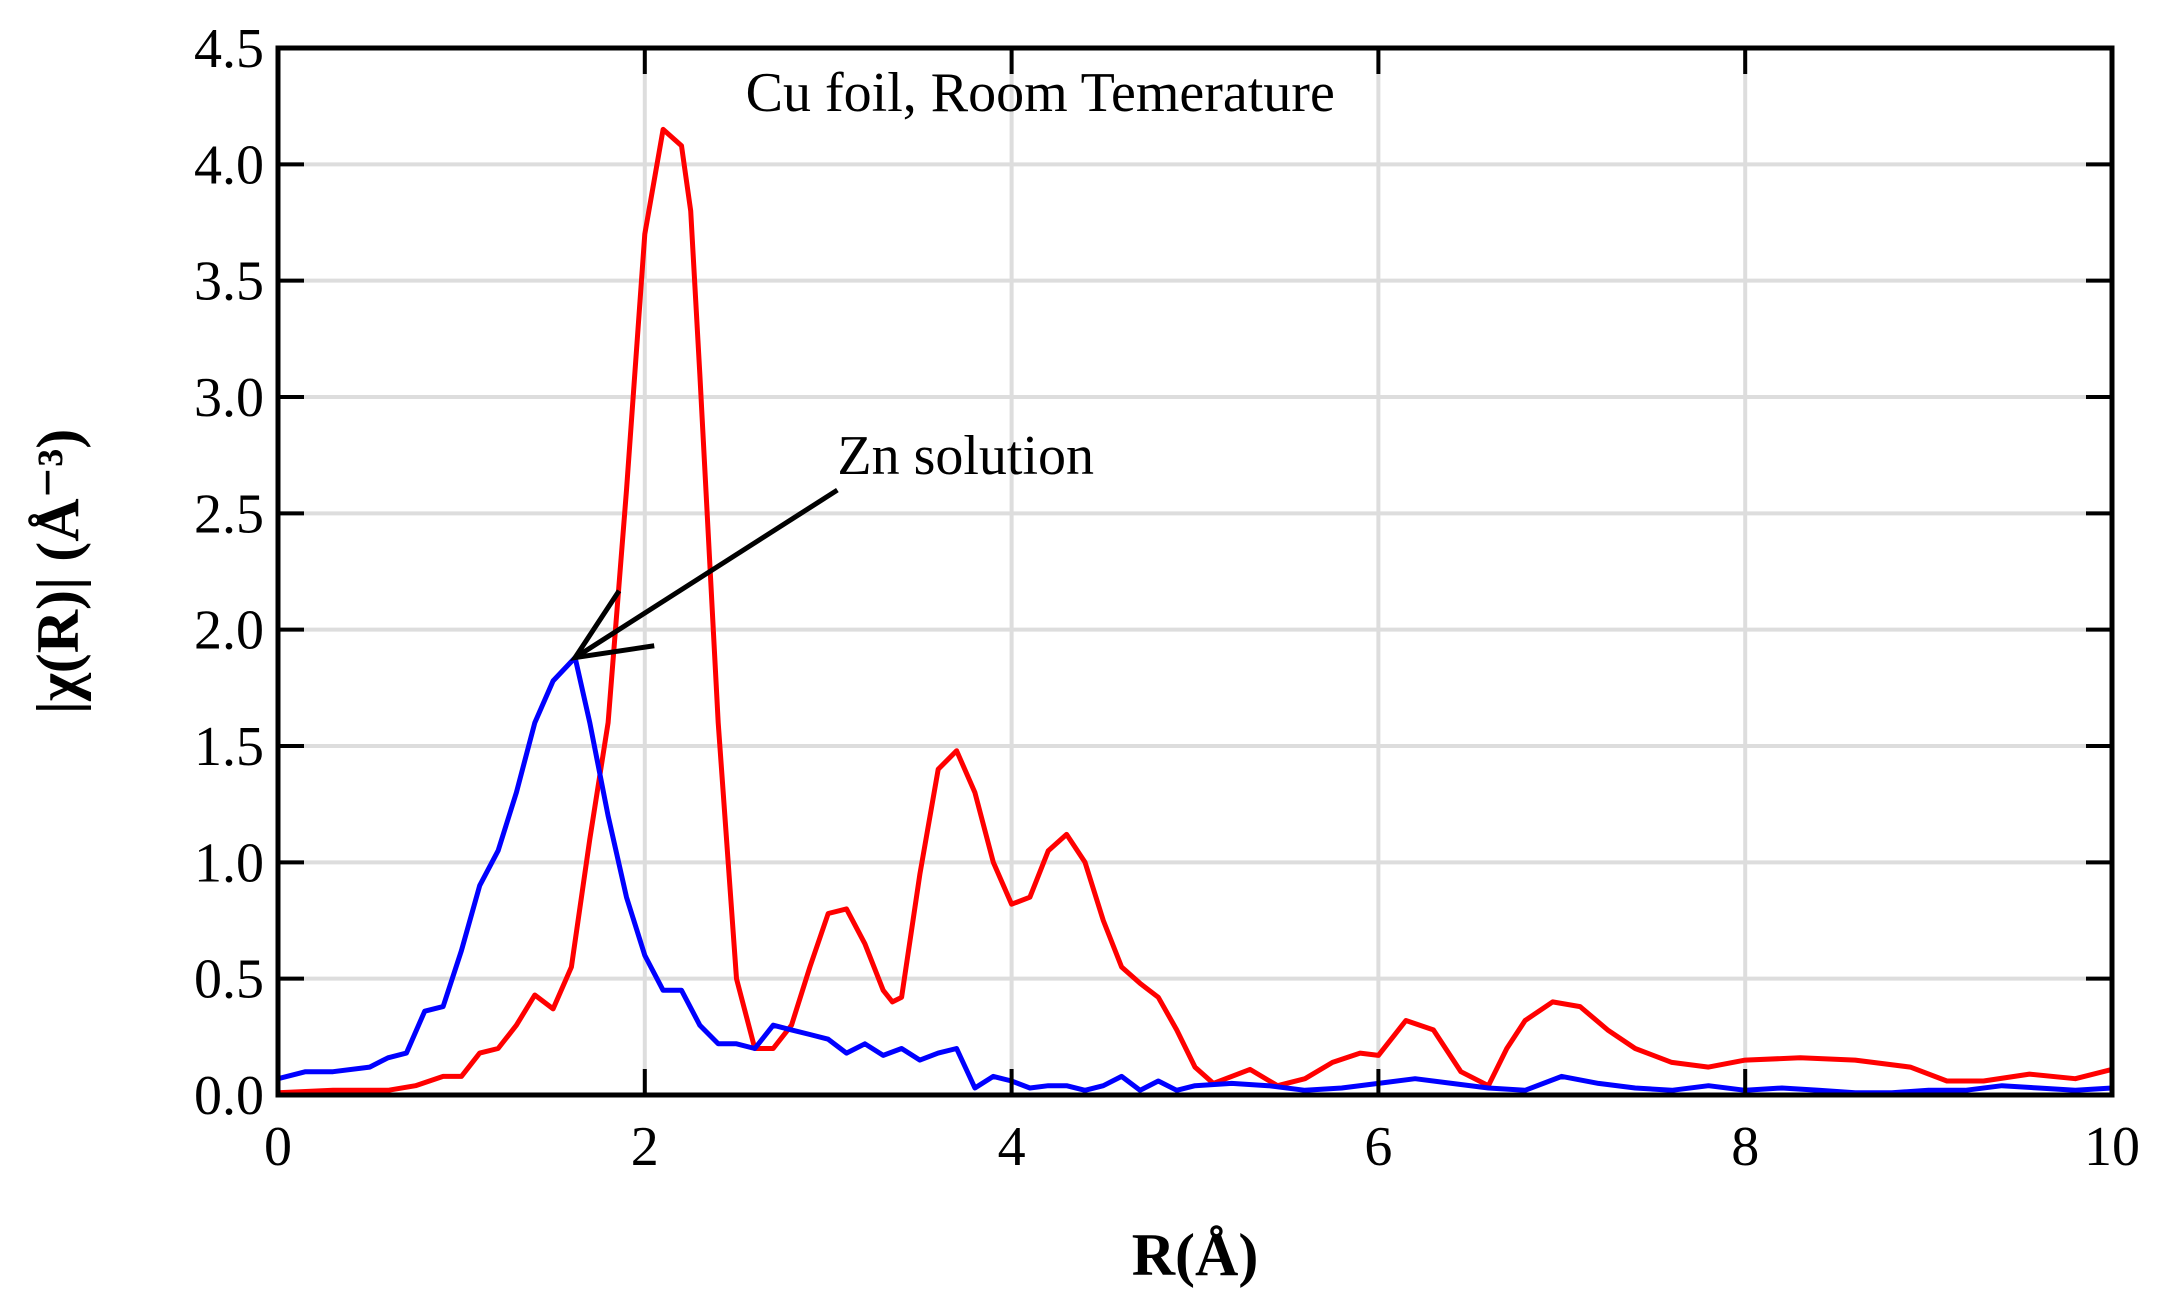 The height and width of the screenshot is (1313, 2167). I want to click on x-tick-label: 6, so click(1378, 1147).